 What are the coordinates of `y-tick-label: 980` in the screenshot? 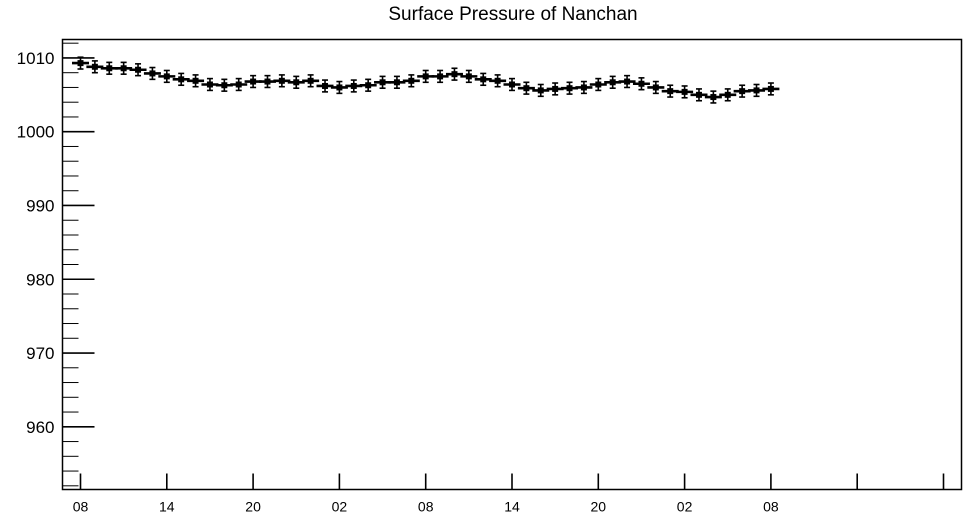 It's located at (40, 279).